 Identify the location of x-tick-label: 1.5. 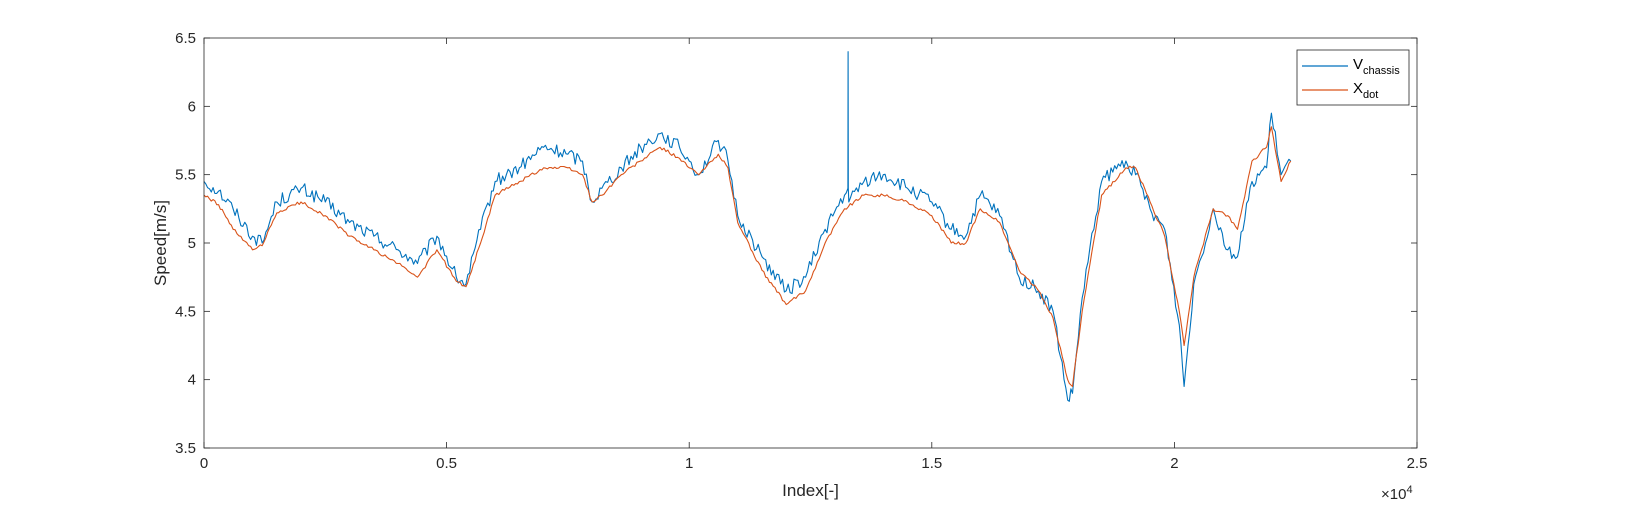
(931, 463).